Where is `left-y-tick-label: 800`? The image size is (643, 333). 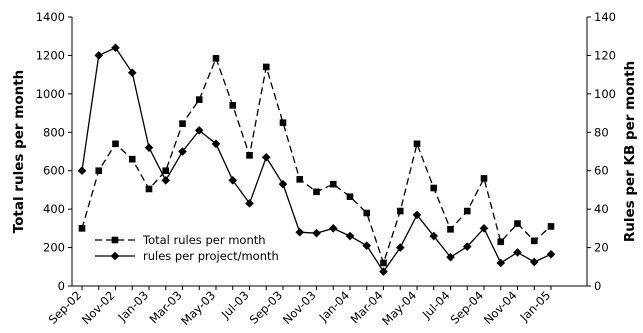
left-y-tick-label: 800 is located at coordinates (54, 132).